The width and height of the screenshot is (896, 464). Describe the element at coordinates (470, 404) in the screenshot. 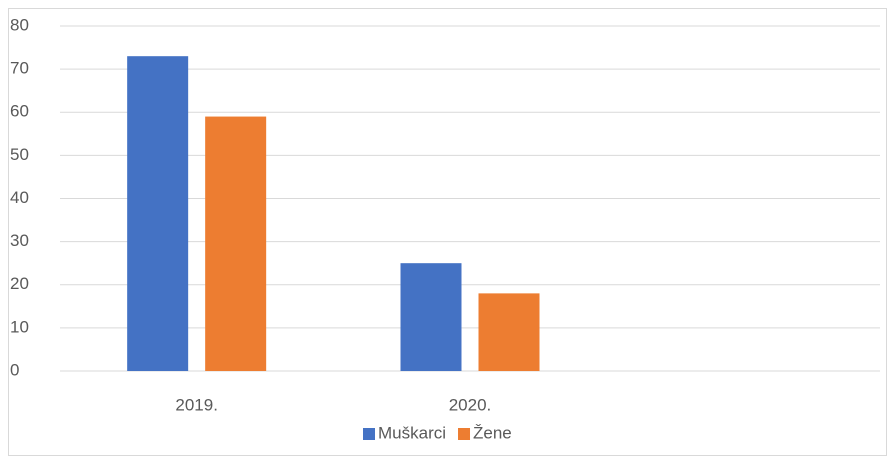

I see `x-tick-label: 2020.` at that location.